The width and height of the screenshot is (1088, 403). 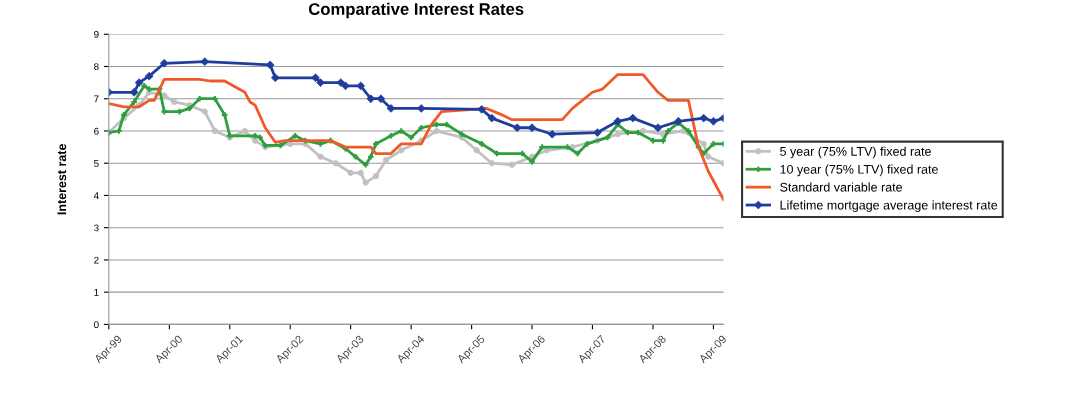 I want to click on y-tick-label: 6, so click(x=96, y=131).